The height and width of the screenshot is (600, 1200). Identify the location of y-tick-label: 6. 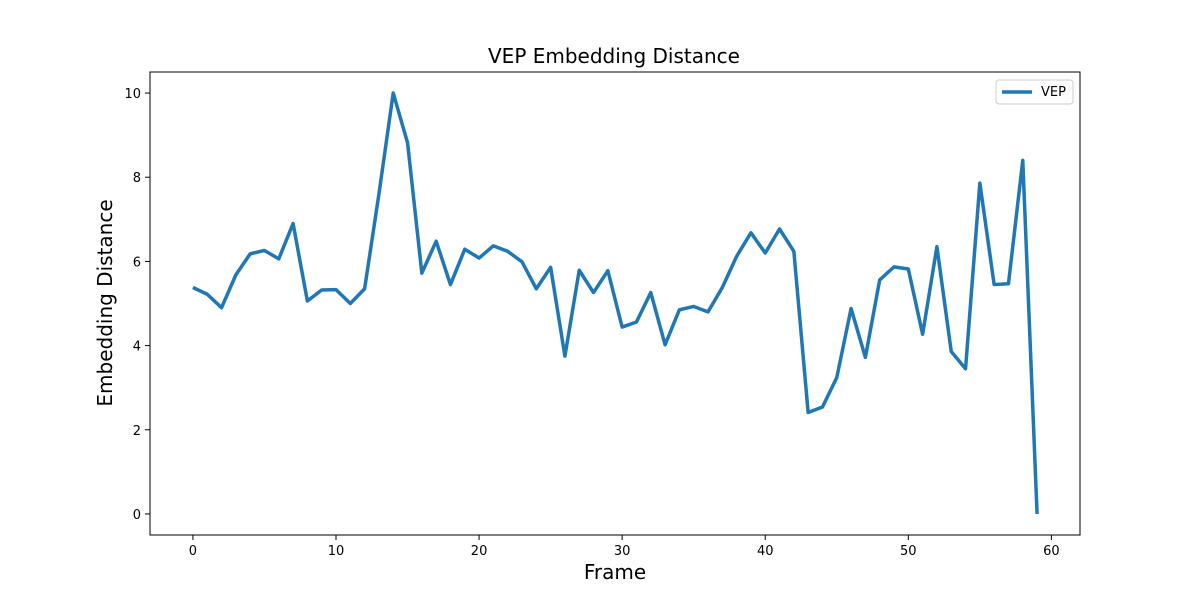
(137, 262).